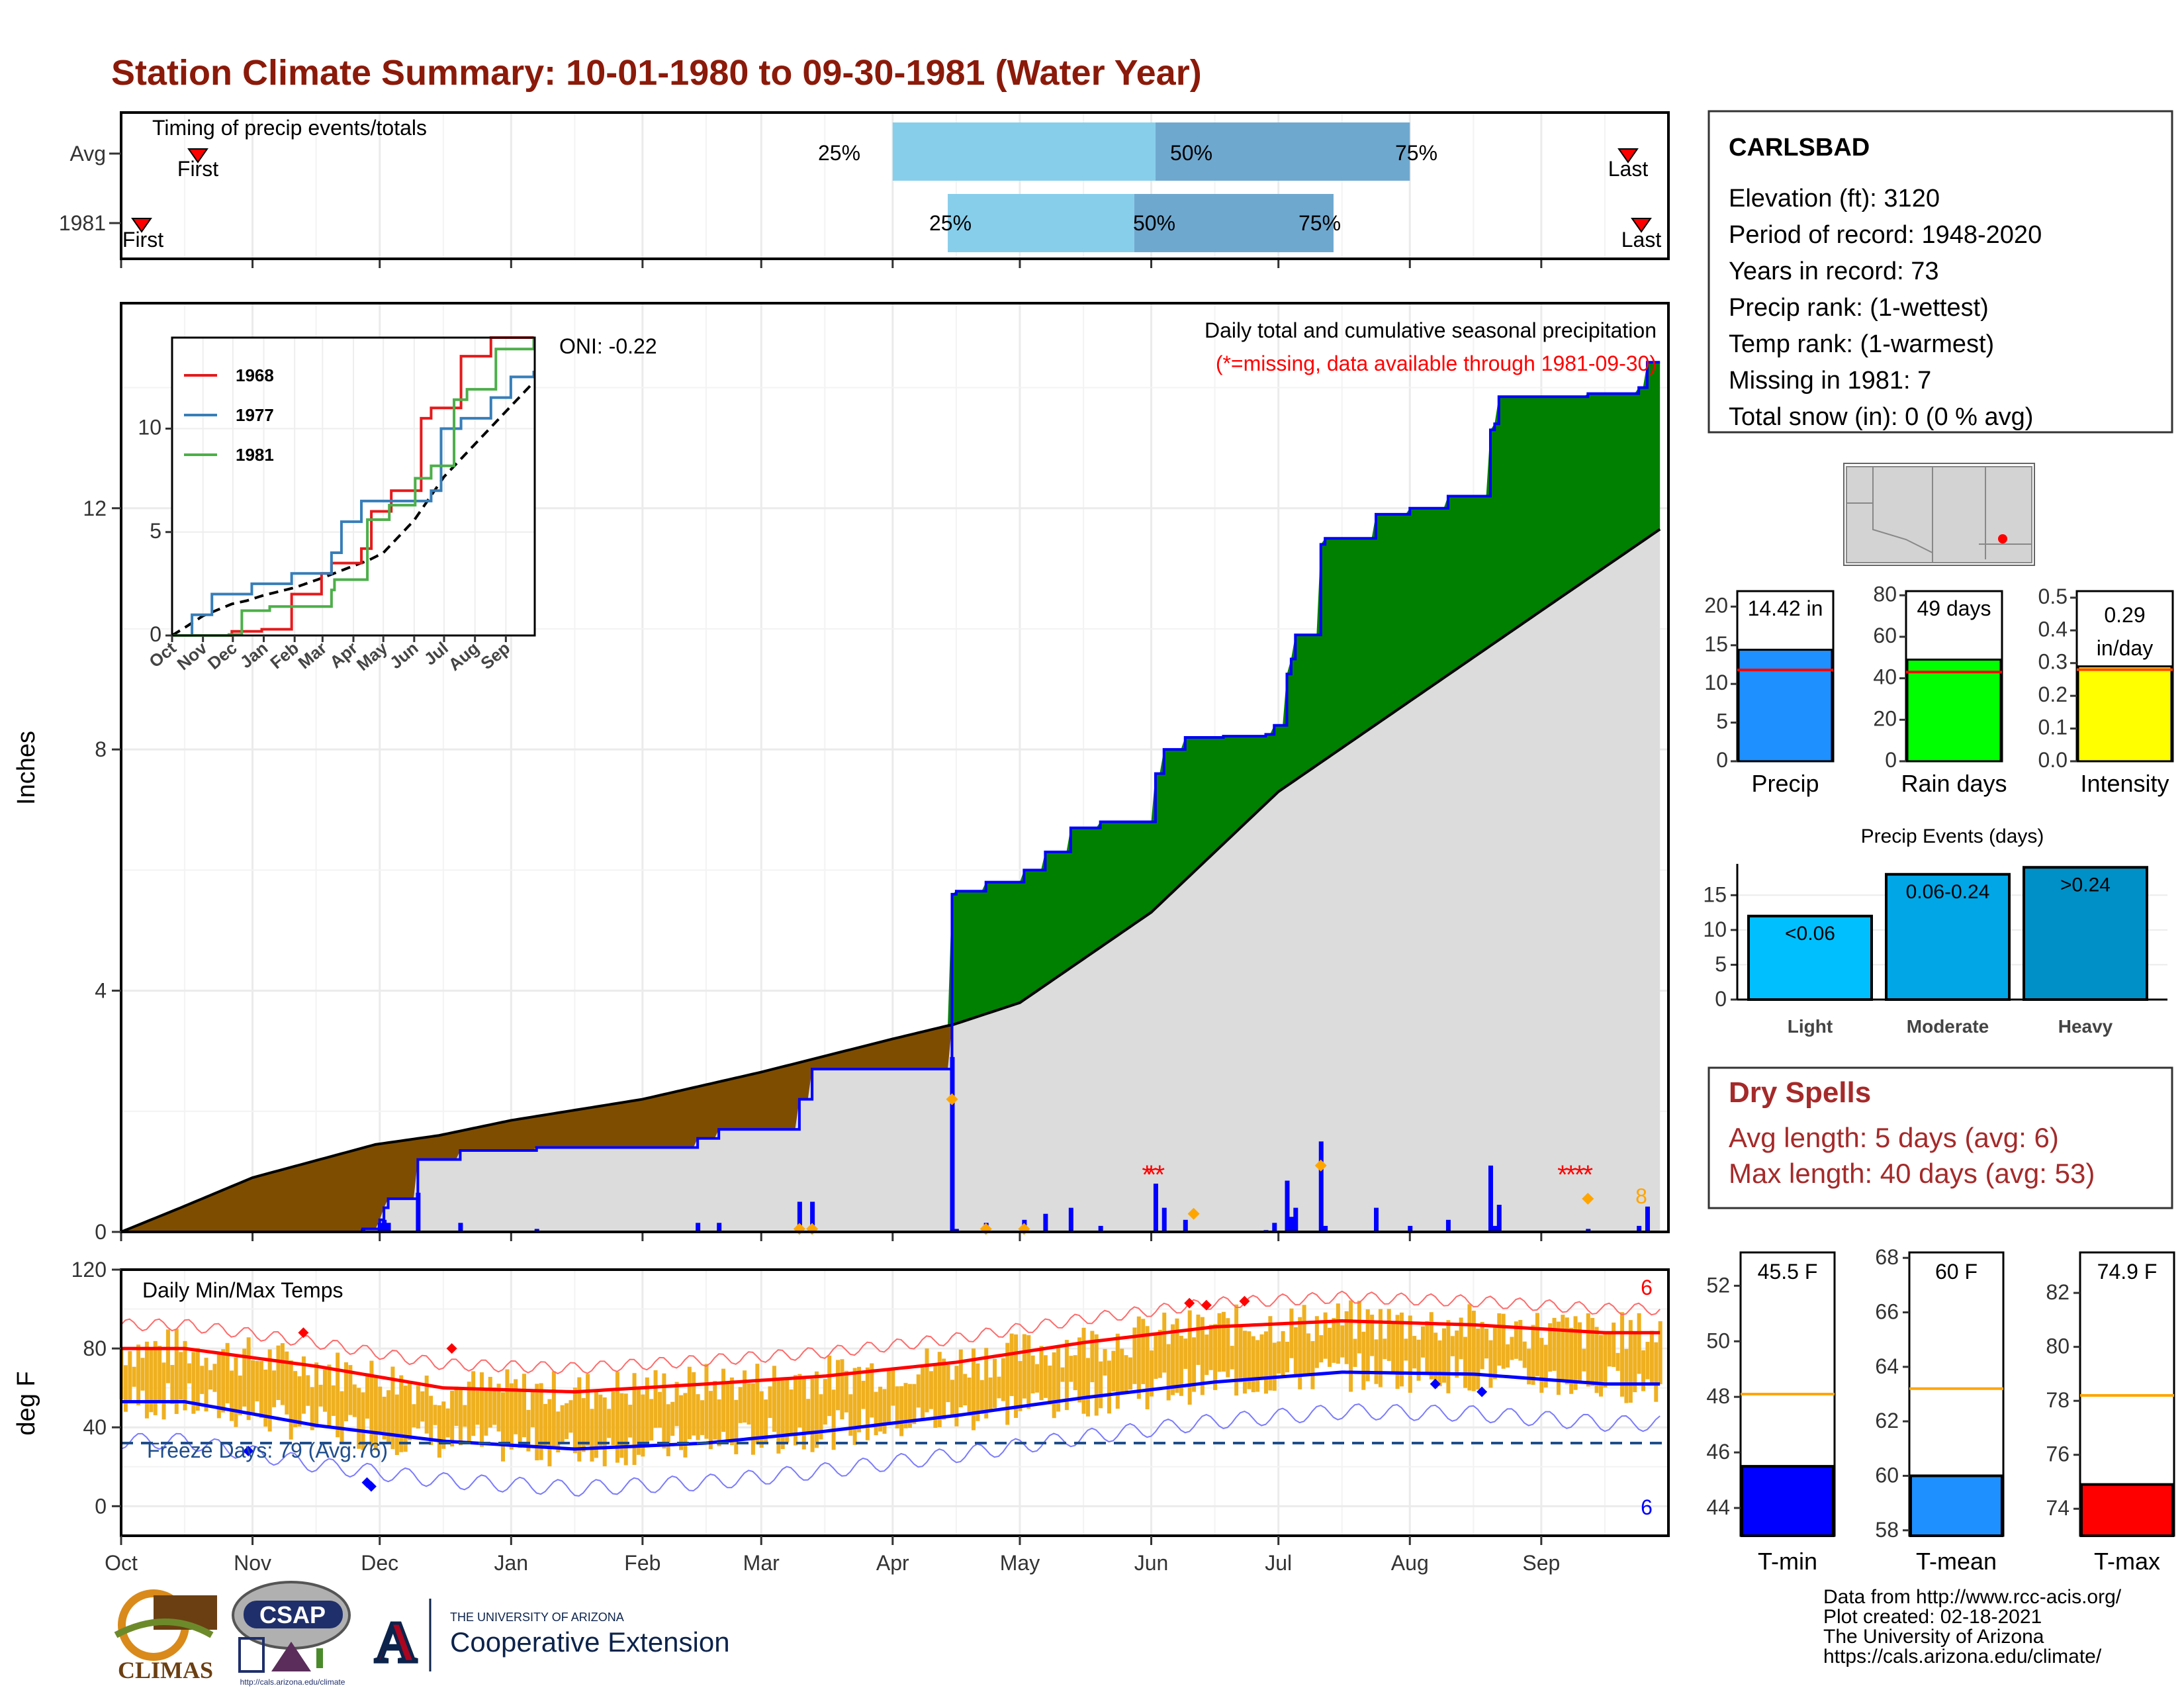  I want to click on tmax-records-count: 6, so click(1647, 1287).